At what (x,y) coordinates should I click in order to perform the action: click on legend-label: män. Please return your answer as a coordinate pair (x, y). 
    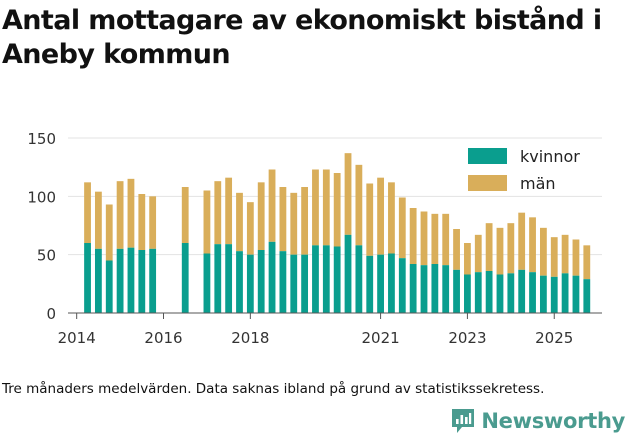
    Looking at the image, I should click on (538, 183).